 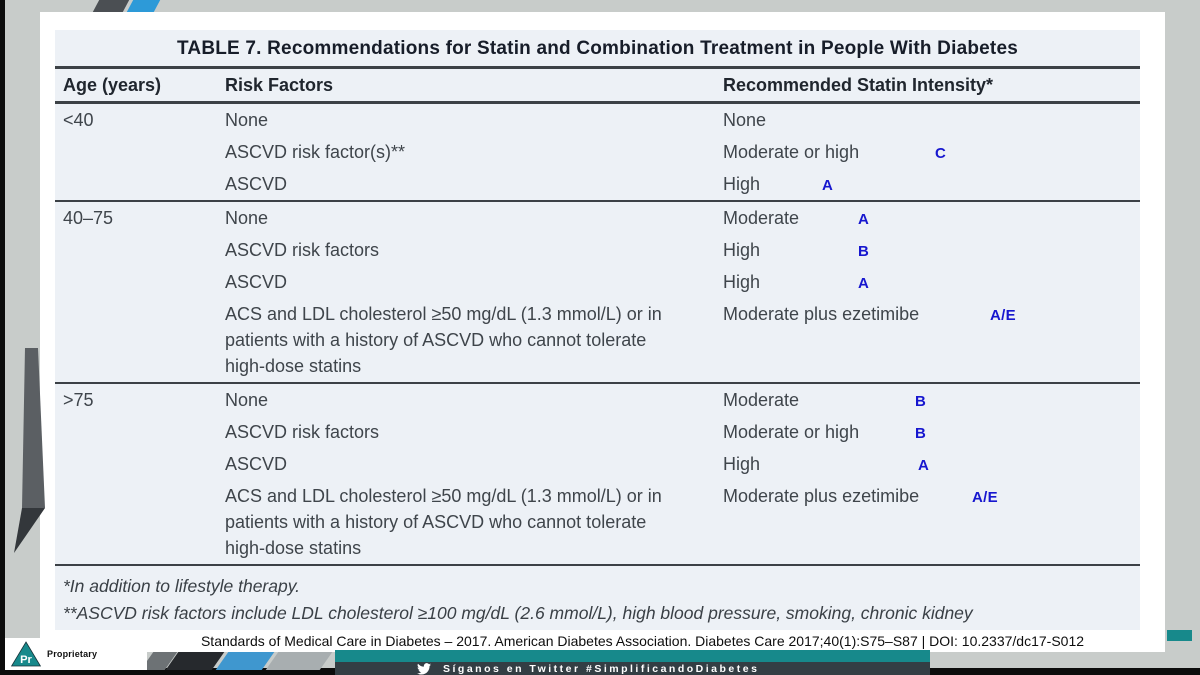 I want to click on evidence-grade: C, so click(x=941, y=153).